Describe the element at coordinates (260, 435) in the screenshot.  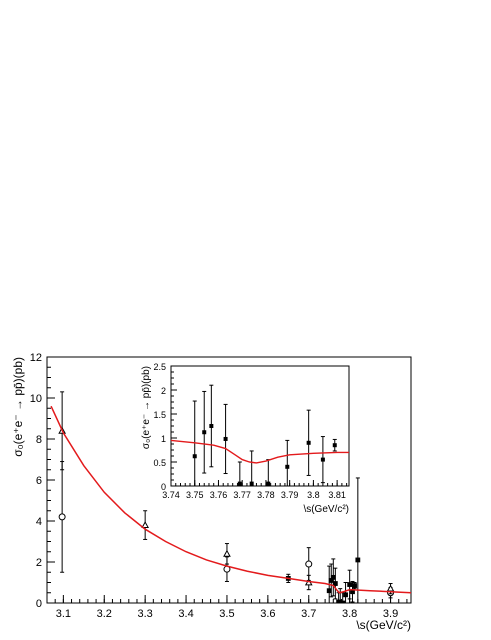
I see `inset-data-layer` at that location.